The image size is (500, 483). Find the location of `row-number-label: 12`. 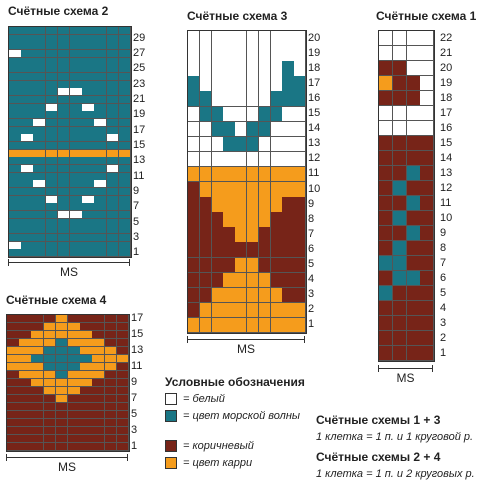

row-number-label: 12 is located at coordinates (446, 187).